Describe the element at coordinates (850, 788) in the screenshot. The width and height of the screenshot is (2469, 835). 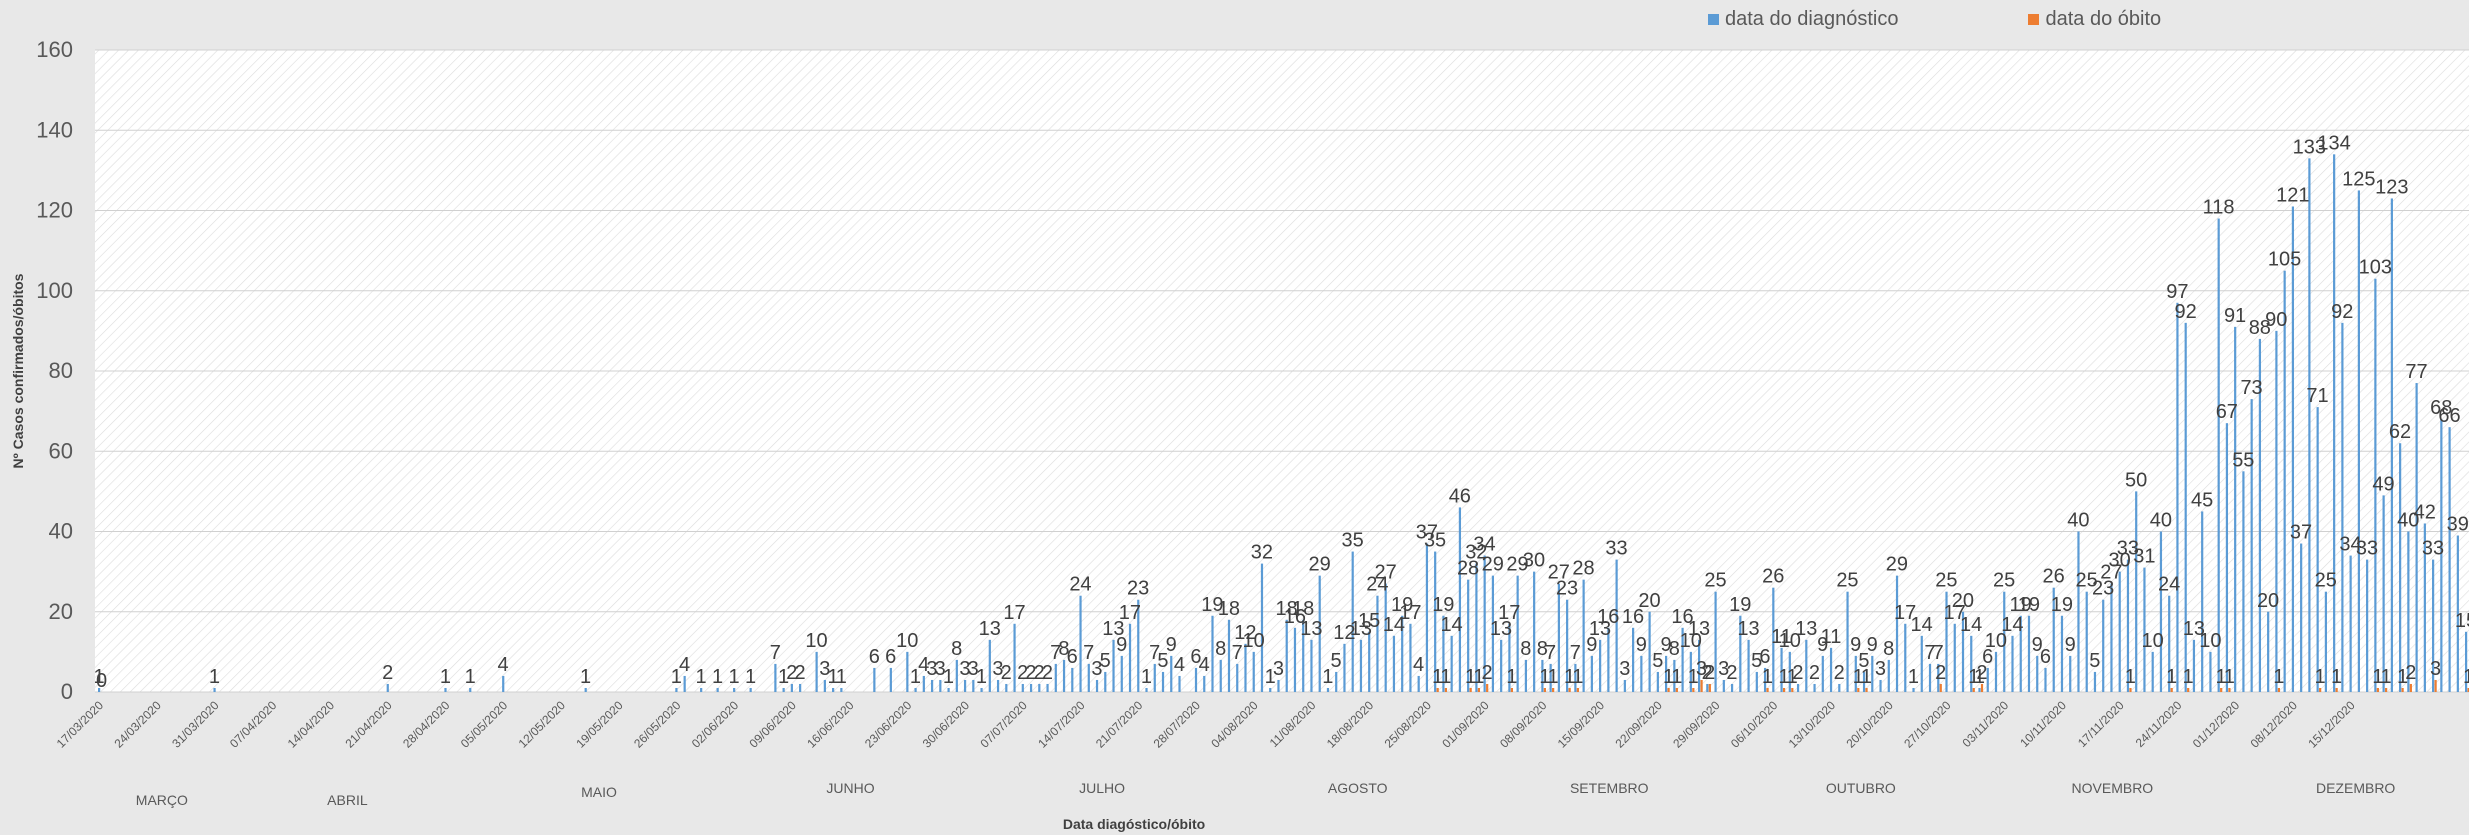
I see `month-label: JUNHO` at that location.